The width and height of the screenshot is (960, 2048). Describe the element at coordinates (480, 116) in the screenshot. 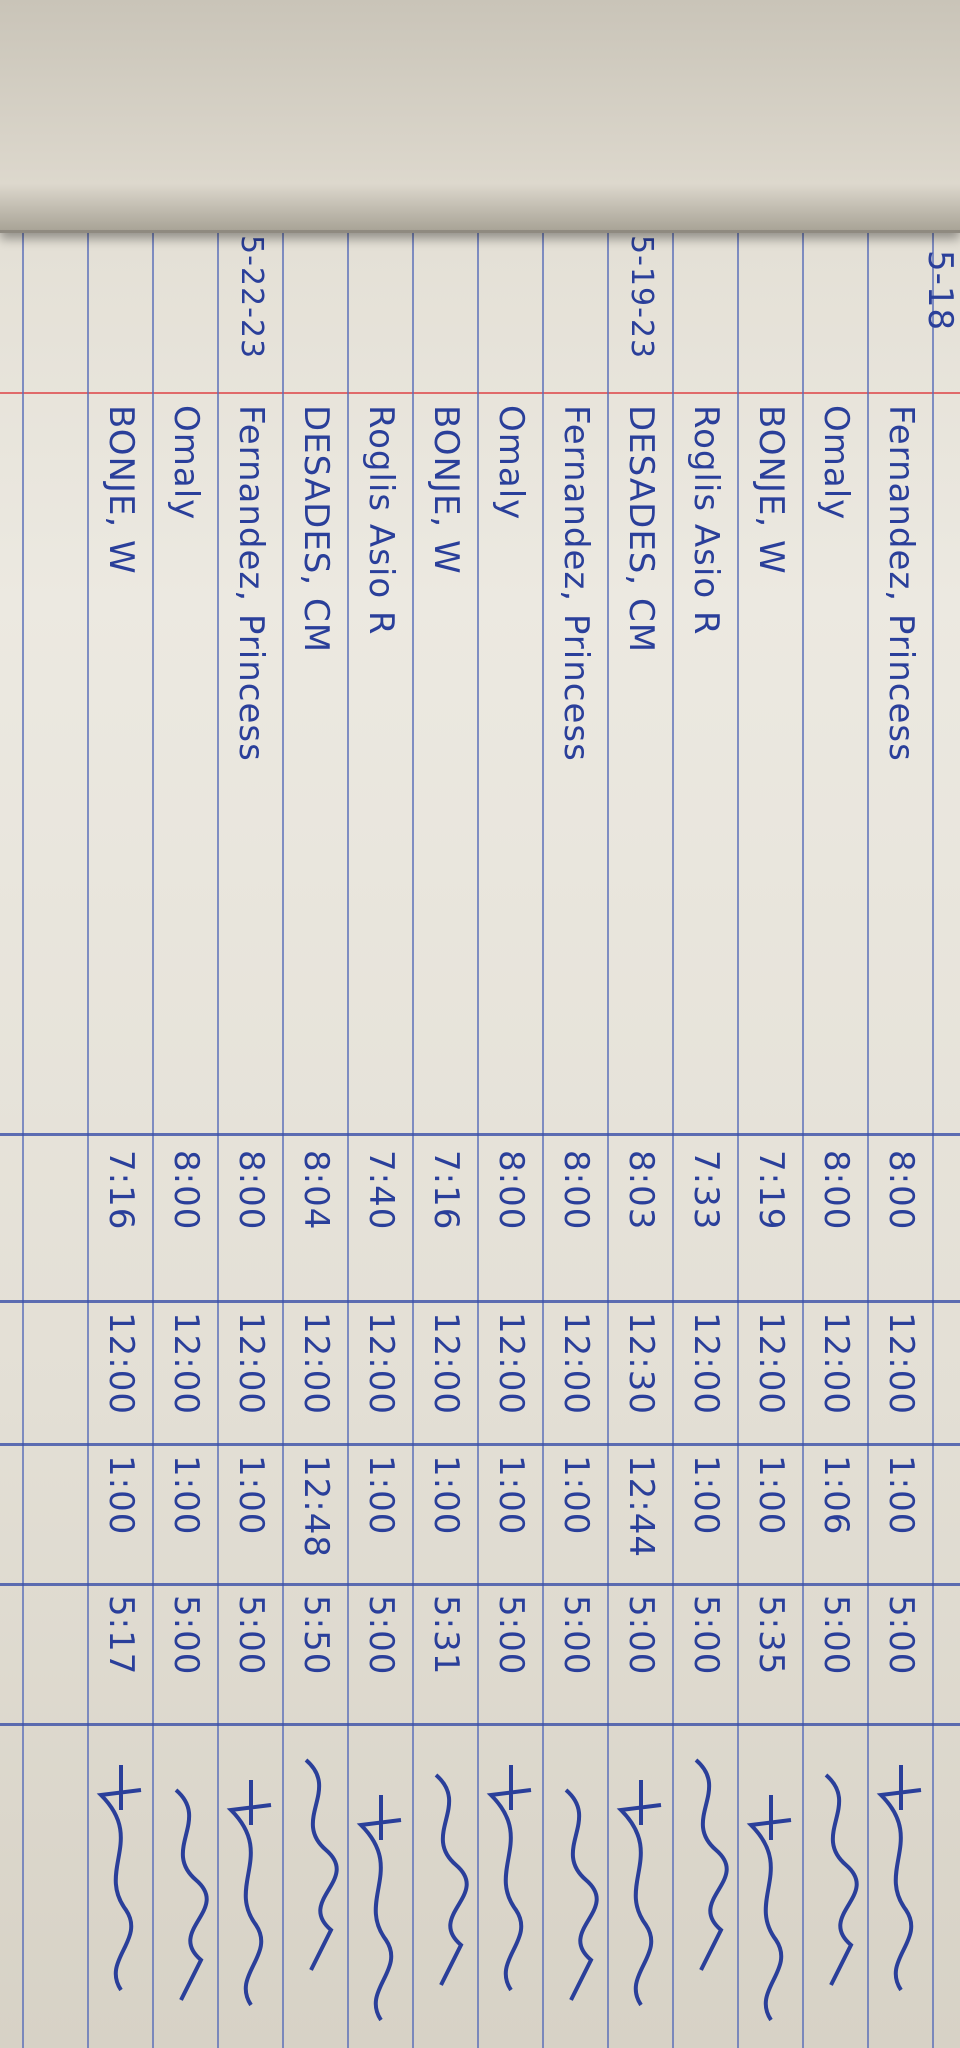

I see `upper-page-curl` at that location.